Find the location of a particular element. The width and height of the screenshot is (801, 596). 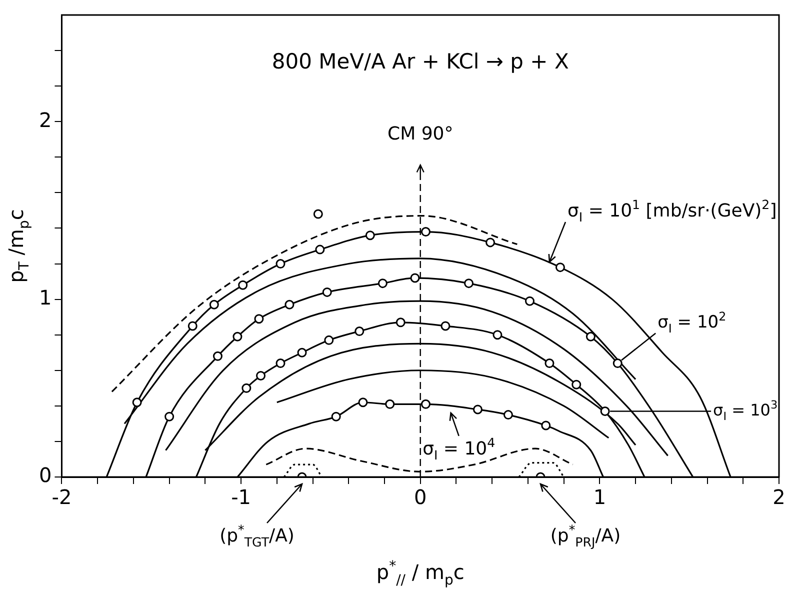

y-tick-label: 1 is located at coordinates (45, 298).